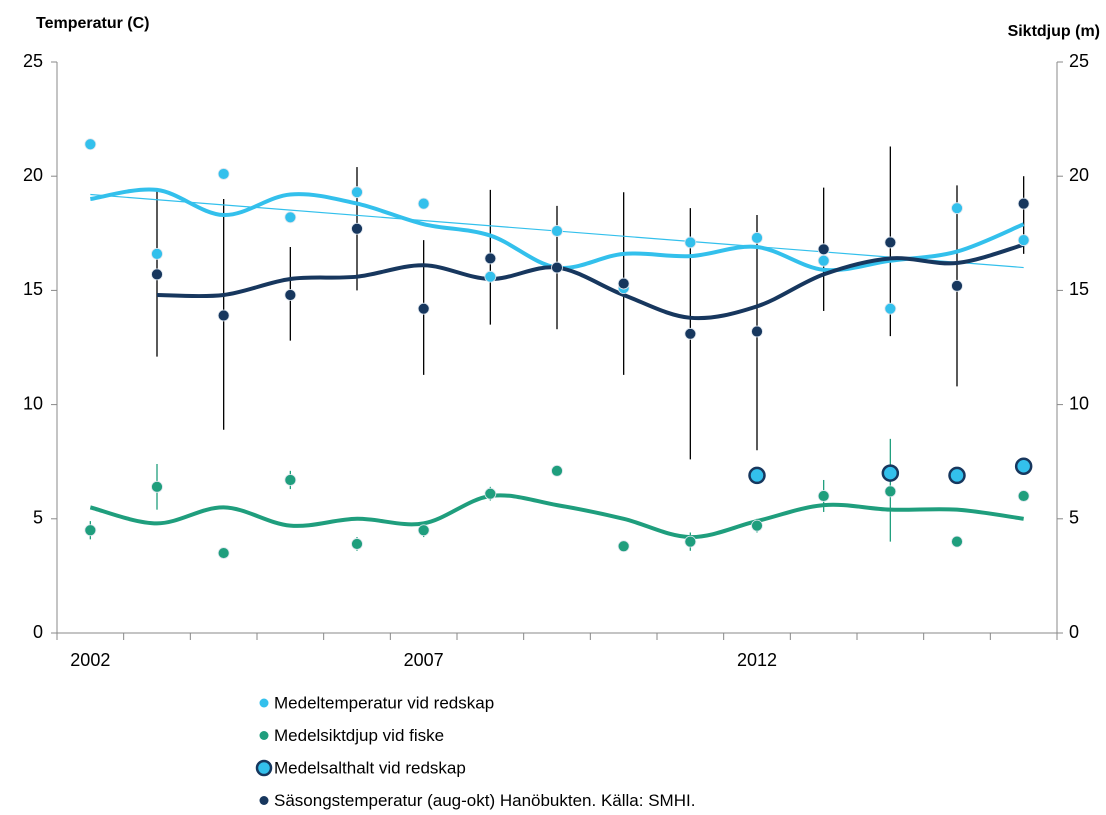  Describe the element at coordinates (93, 23) in the screenshot. I see `y-axis-title: Temperatur (C)` at that location.